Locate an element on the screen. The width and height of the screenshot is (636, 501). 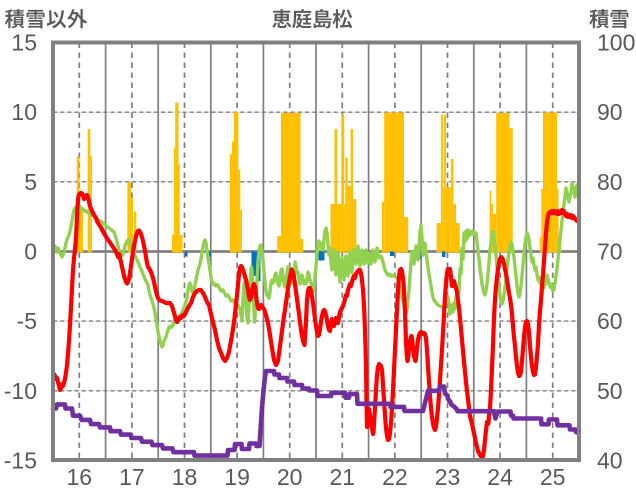
svg-text: -15 is located at coordinates (20, 460).